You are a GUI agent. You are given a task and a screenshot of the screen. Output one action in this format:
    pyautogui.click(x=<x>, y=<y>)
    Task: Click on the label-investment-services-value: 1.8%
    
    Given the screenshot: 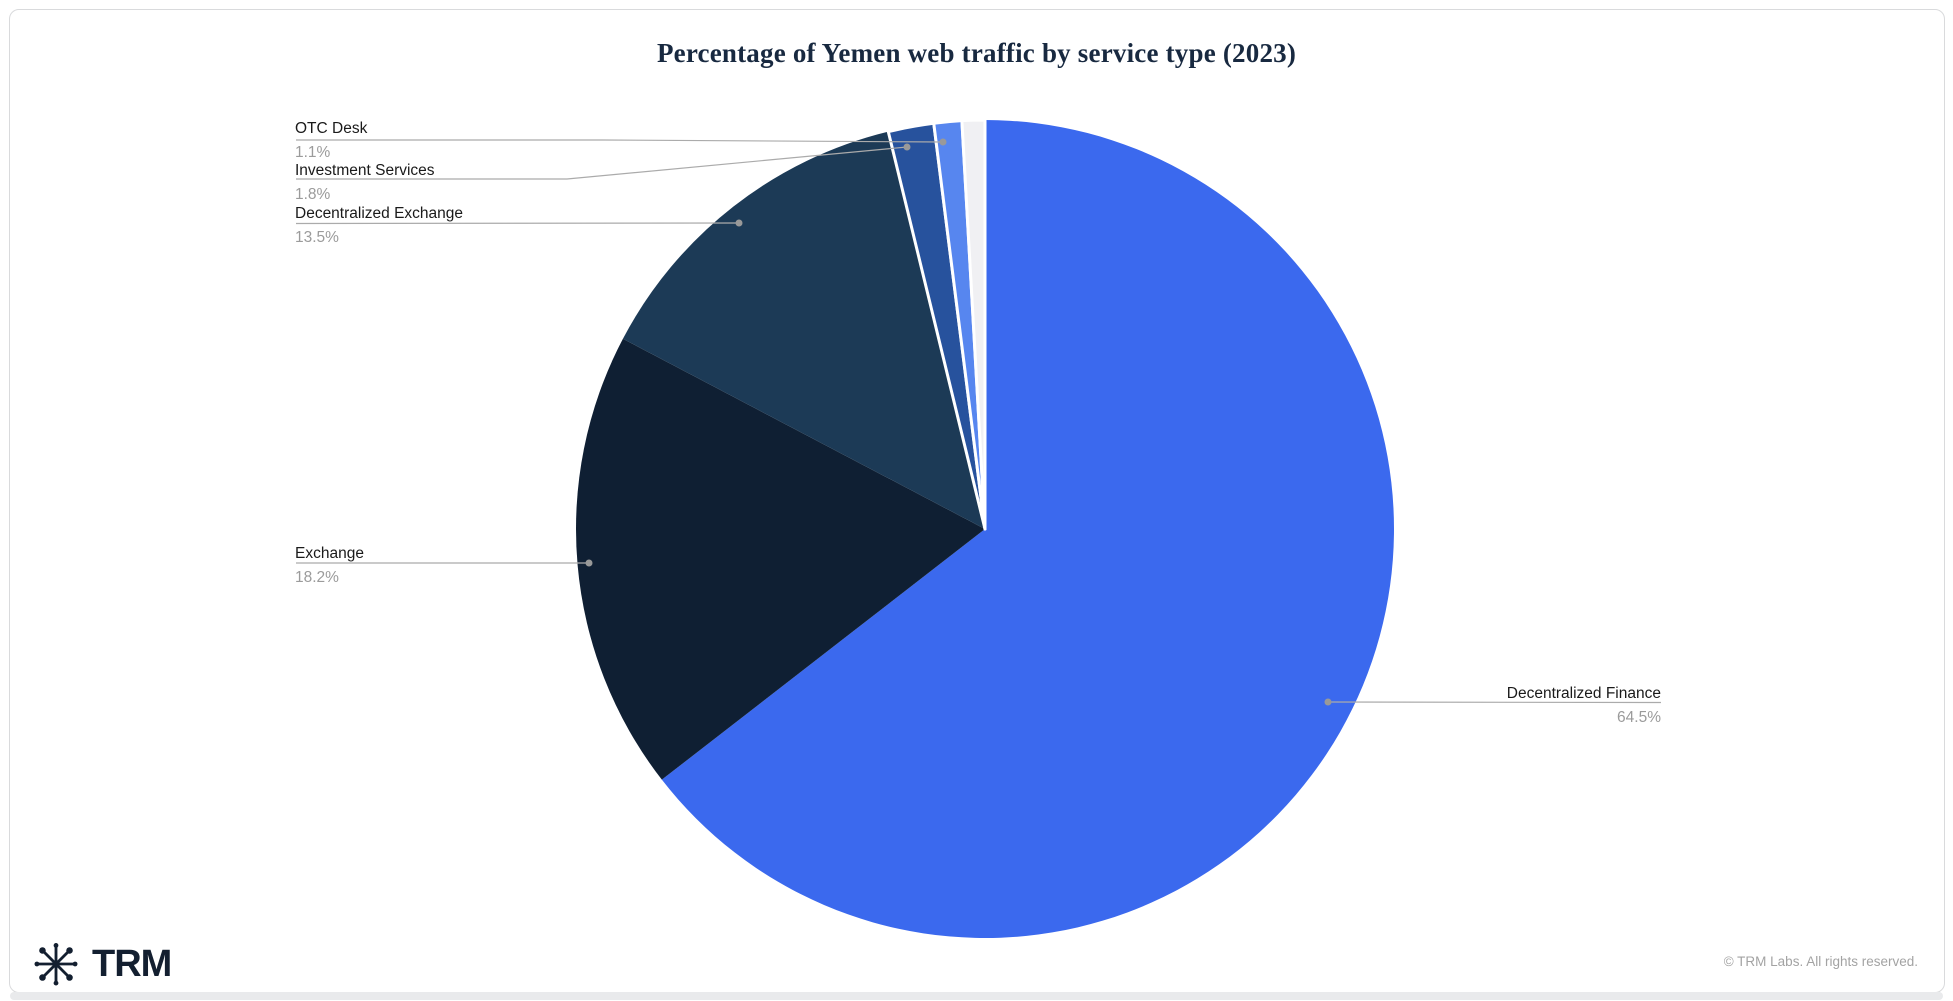 What is the action you would take?
    pyautogui.click(x=313, y=194)
    